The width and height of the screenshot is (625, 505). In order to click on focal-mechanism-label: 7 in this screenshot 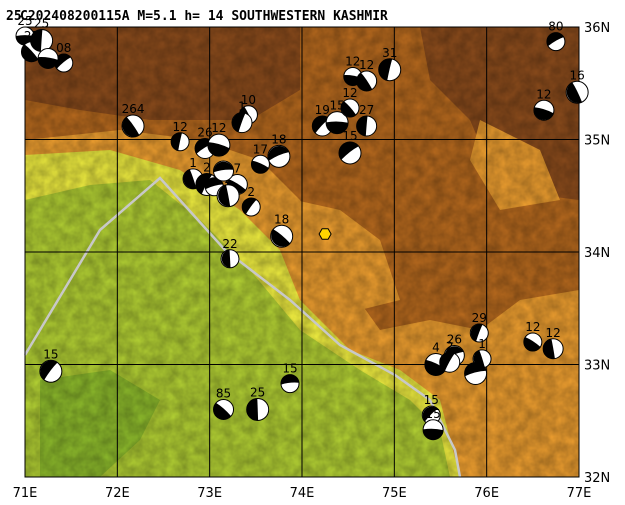, I will do `click(238, 169)`.